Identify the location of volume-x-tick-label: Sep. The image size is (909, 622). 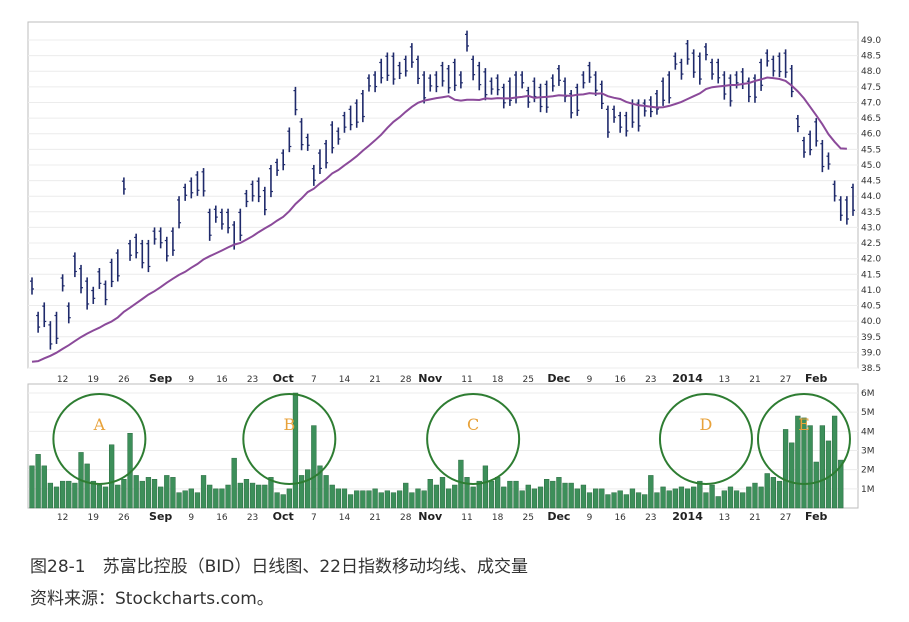
(160, 516).